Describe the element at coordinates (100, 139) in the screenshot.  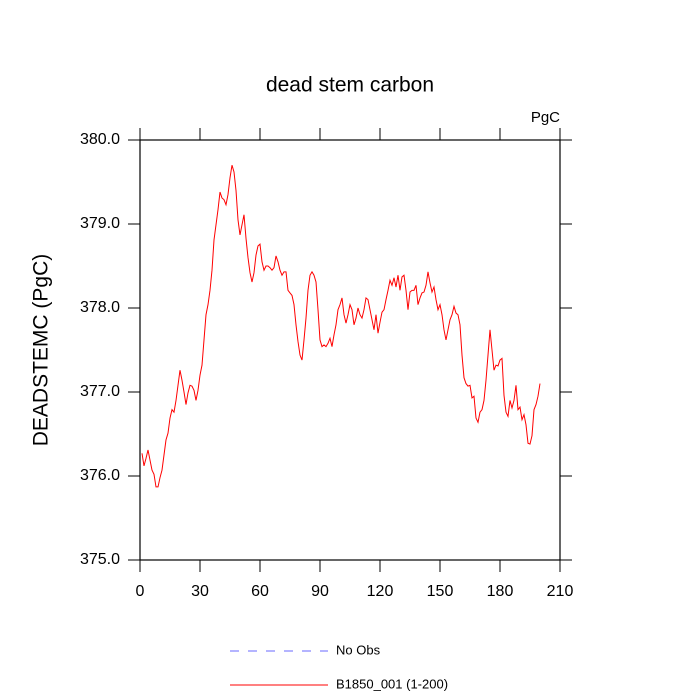
I see `y-tick-label: 380.0` at that location.